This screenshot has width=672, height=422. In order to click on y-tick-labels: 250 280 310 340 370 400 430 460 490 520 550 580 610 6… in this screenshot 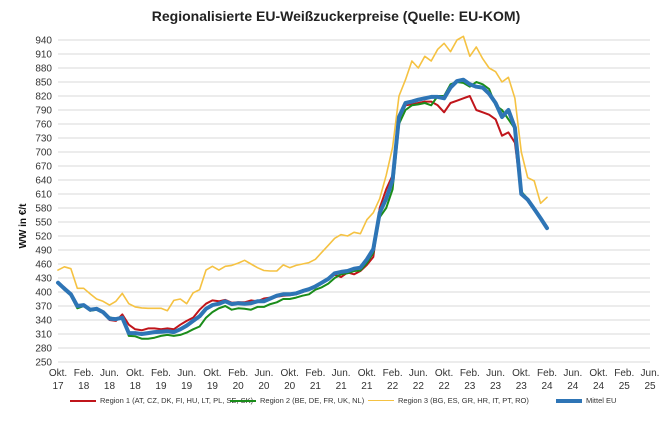, I will do `click(43, 202)`.